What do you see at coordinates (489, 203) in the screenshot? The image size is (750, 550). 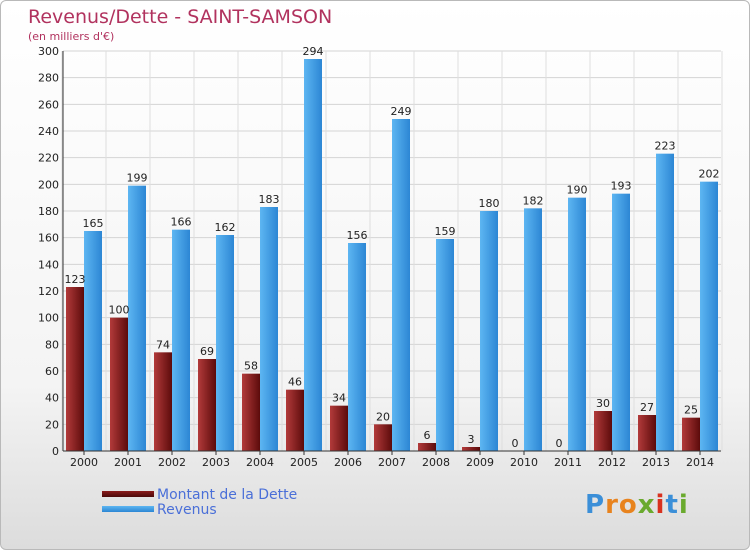 I see `revenue-data-label: 180` at bounding box center [489, 203].